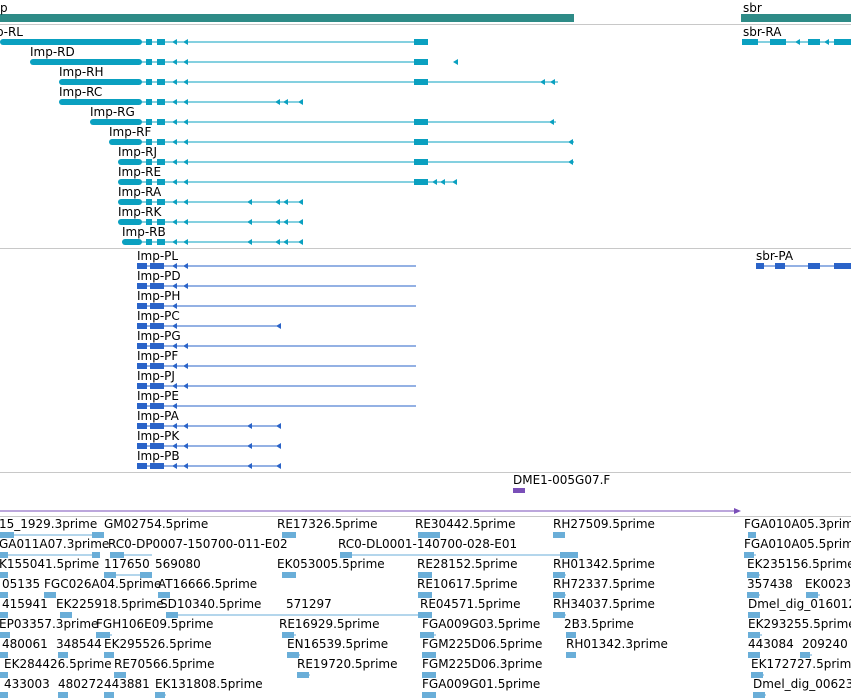  Describe the element at coordinates (799, 564) in the screenshot. I see `cdna-label: EK235156.5prime` at that location.